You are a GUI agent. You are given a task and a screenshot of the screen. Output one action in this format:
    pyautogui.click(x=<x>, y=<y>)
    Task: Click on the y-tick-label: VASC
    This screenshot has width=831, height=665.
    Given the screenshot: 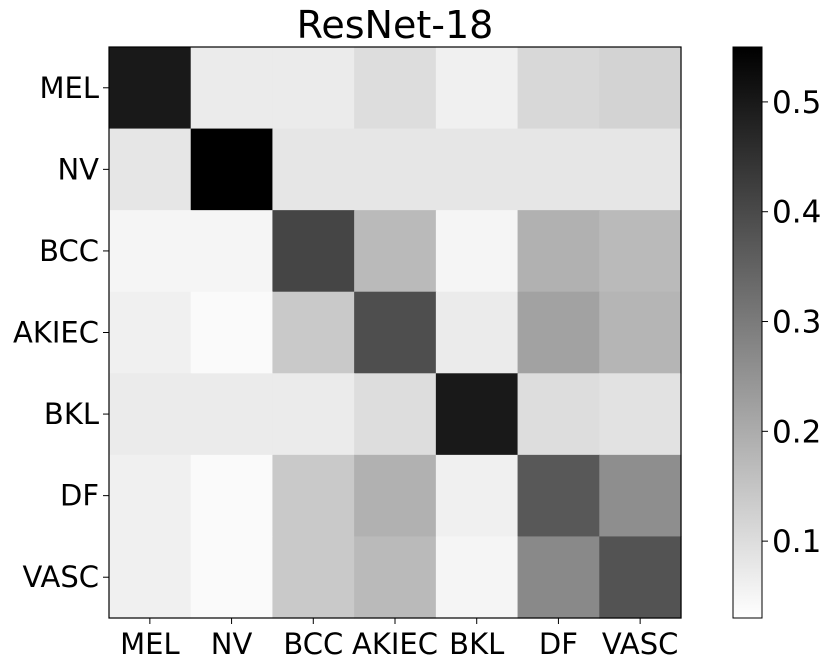 What is the action you would take?
    pyautogui.click(x=61, y=577)
    